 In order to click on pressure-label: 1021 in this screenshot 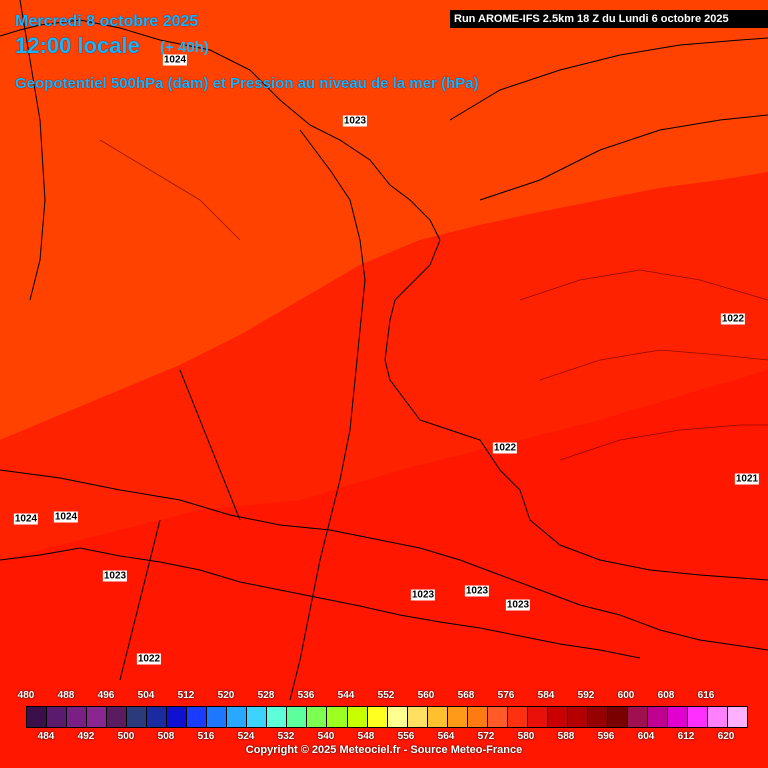, I will do `click(747, 479)`.